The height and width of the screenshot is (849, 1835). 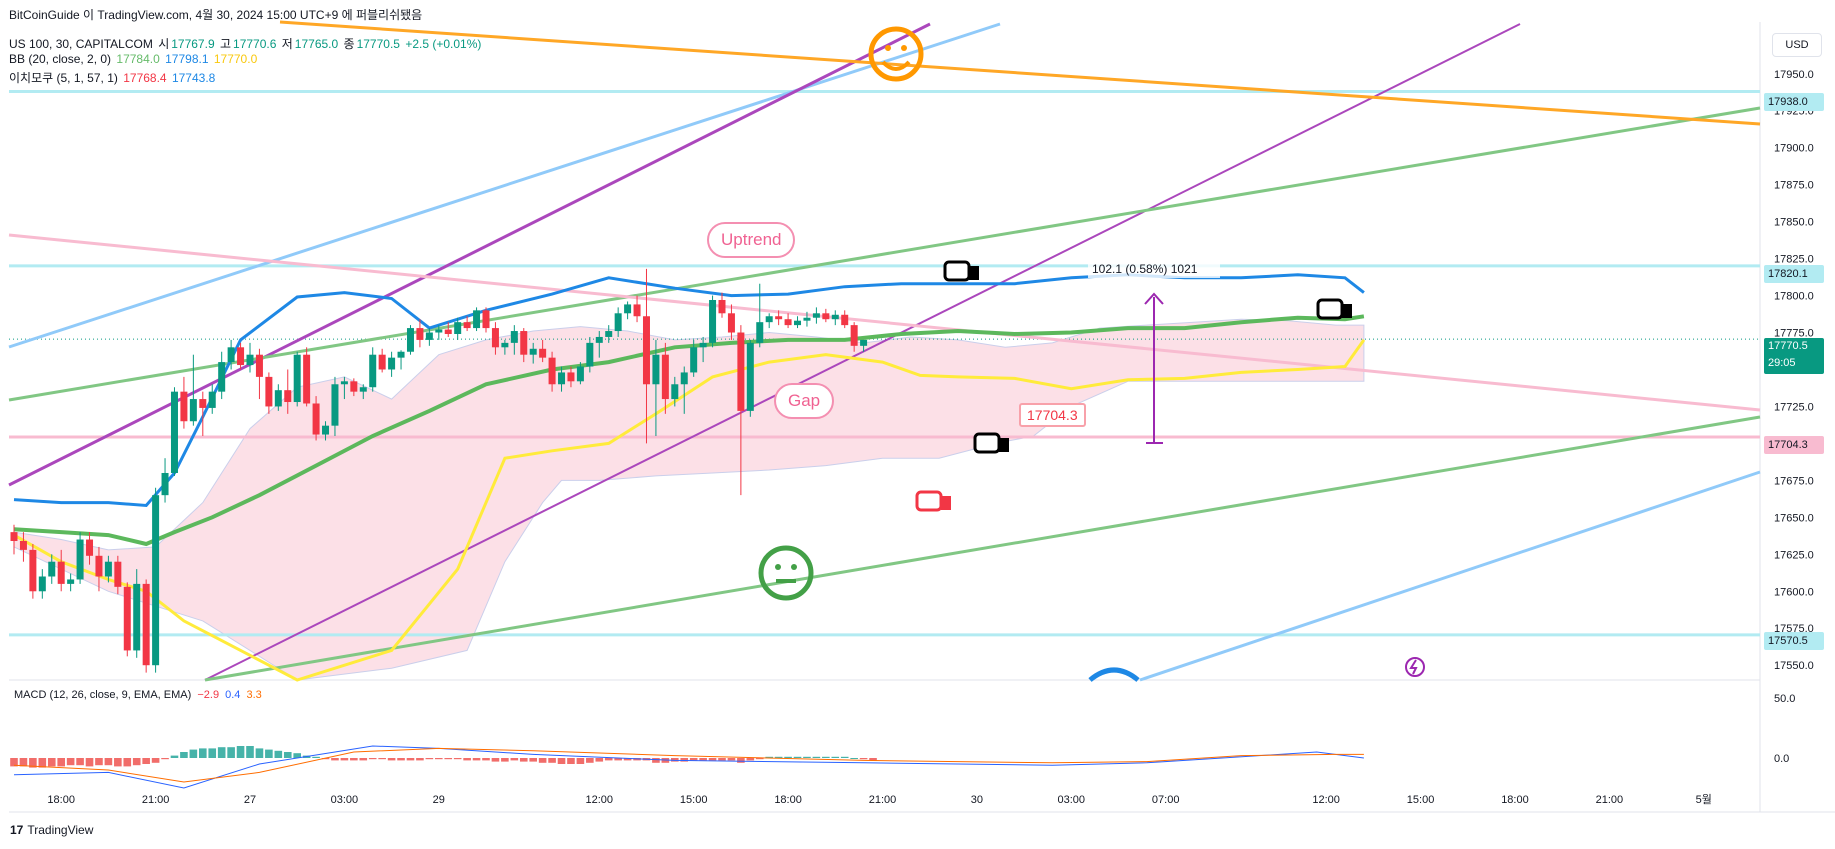 I want to click on ichimoku-legend: 이치모쿠 (5, 1, 57, 1) 17768.4 17743.8, so click(x=113, y=77).